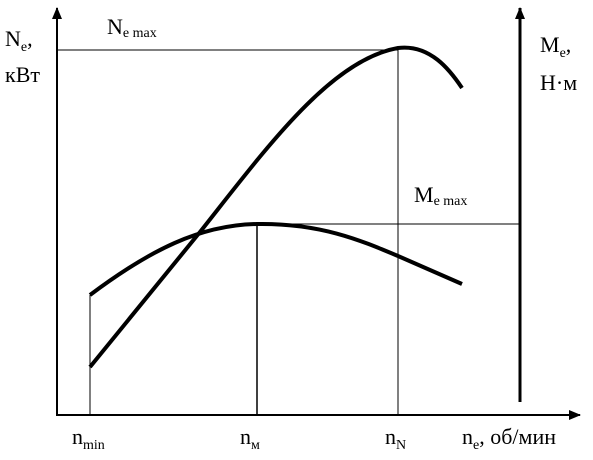  I want to click on torque-curve, so click(275, 259).